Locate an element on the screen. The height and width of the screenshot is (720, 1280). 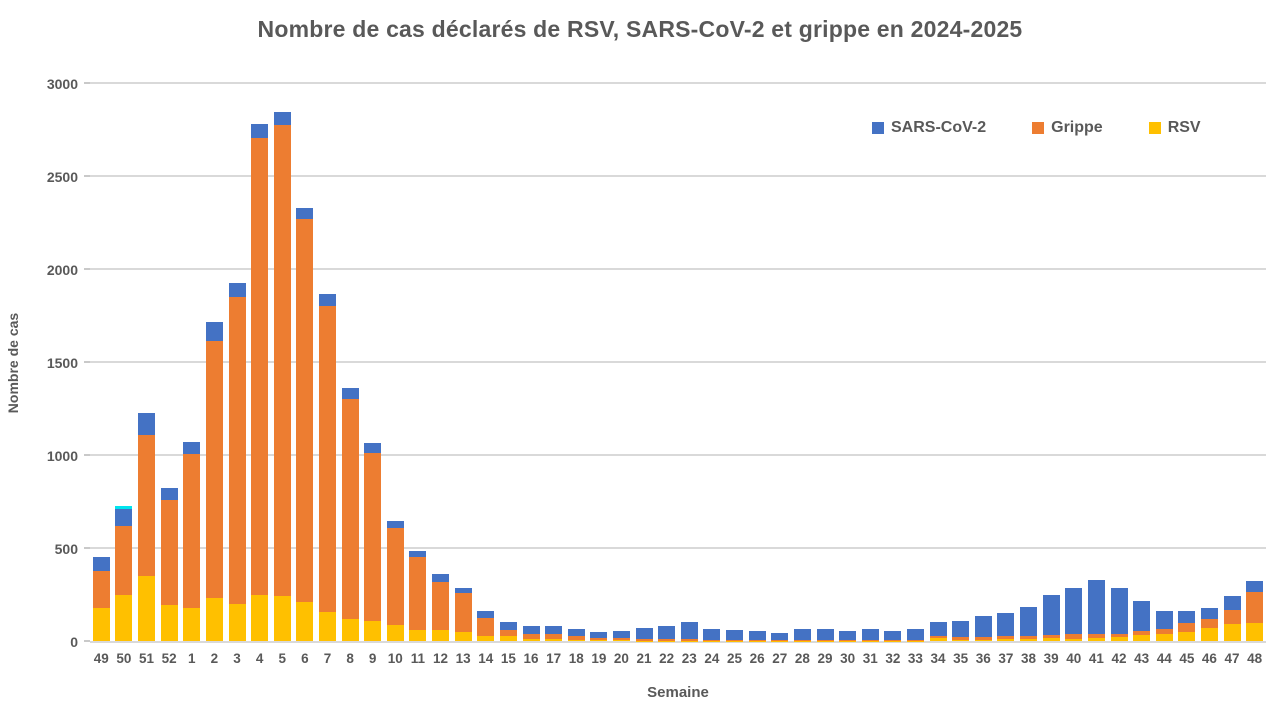
legend-item-grippe: Grippe is located at coordinates (1067, 128).